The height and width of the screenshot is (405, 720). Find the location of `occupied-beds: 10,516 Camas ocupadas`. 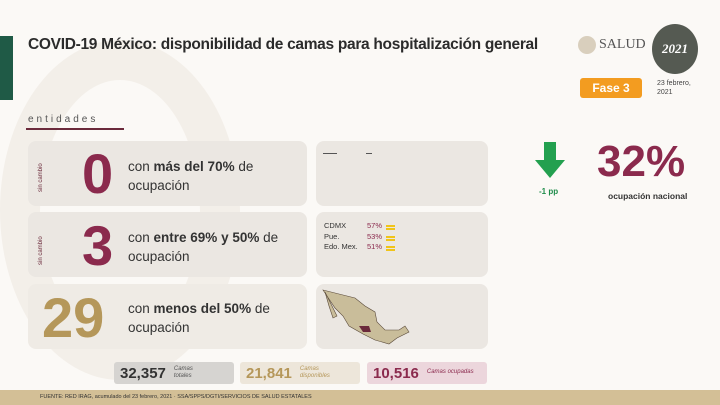

occupied-beds: 10,516 Camas ocupadas is located at coordinates (427, 373).